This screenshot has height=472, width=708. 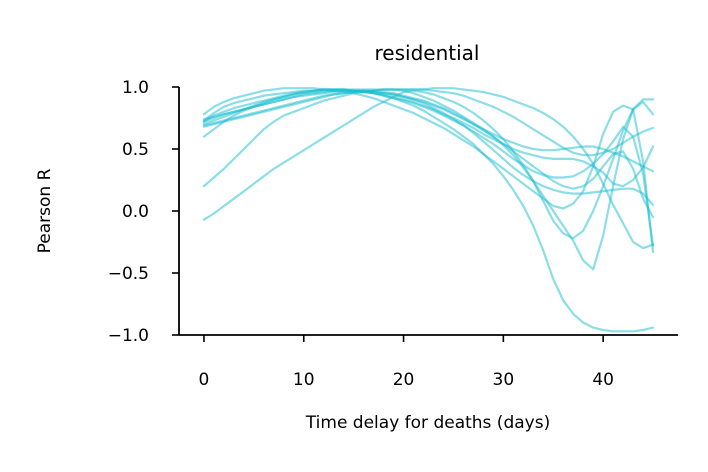 I want to click on x-tick-label: 20, so click(x=404, y=380).